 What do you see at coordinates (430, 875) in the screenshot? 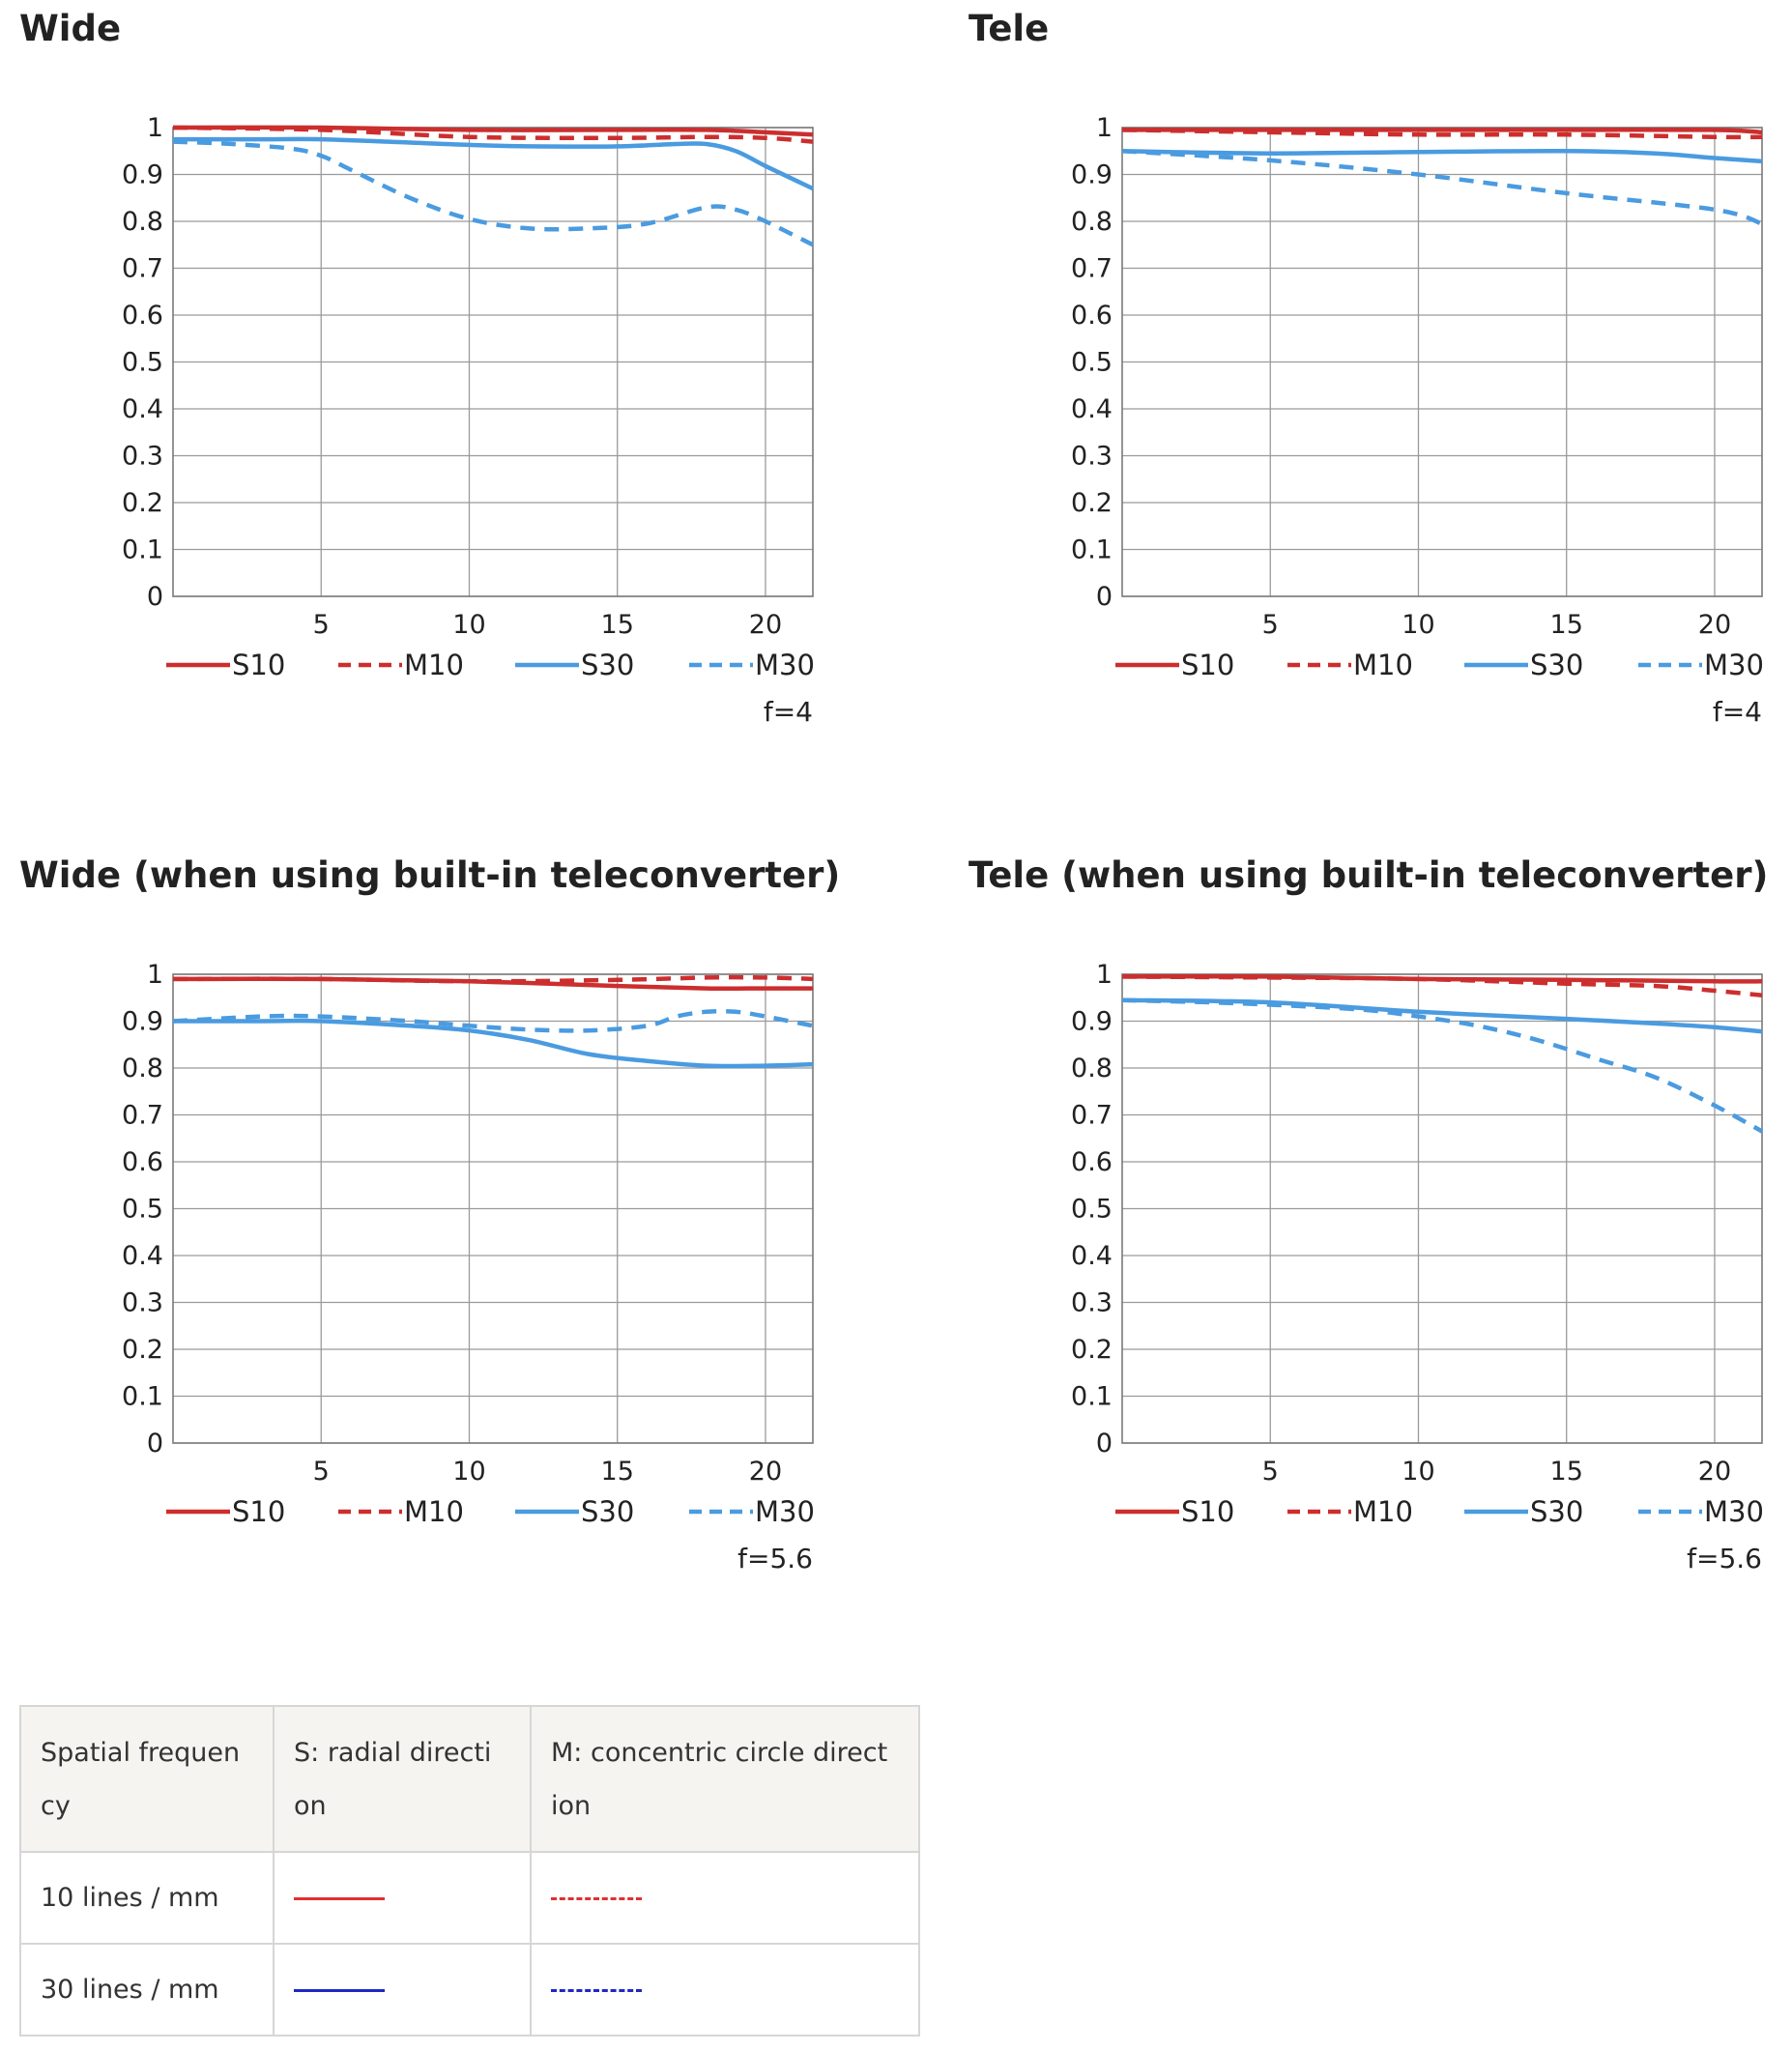
I see `chart-title: Wide (when using built-in teleconverter)` at bounding box center [430, 875].